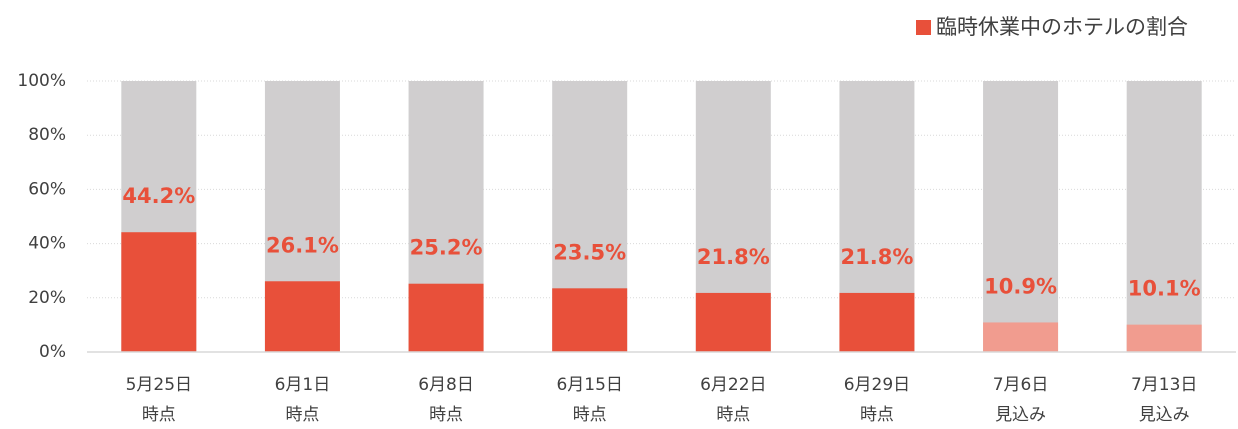 The height and width of the screenshot is (429, 1238). What do you see at coordinates (158, 196) in the screenshot?
I see `value-label: 44.2%` at bounding box center [158, 196].